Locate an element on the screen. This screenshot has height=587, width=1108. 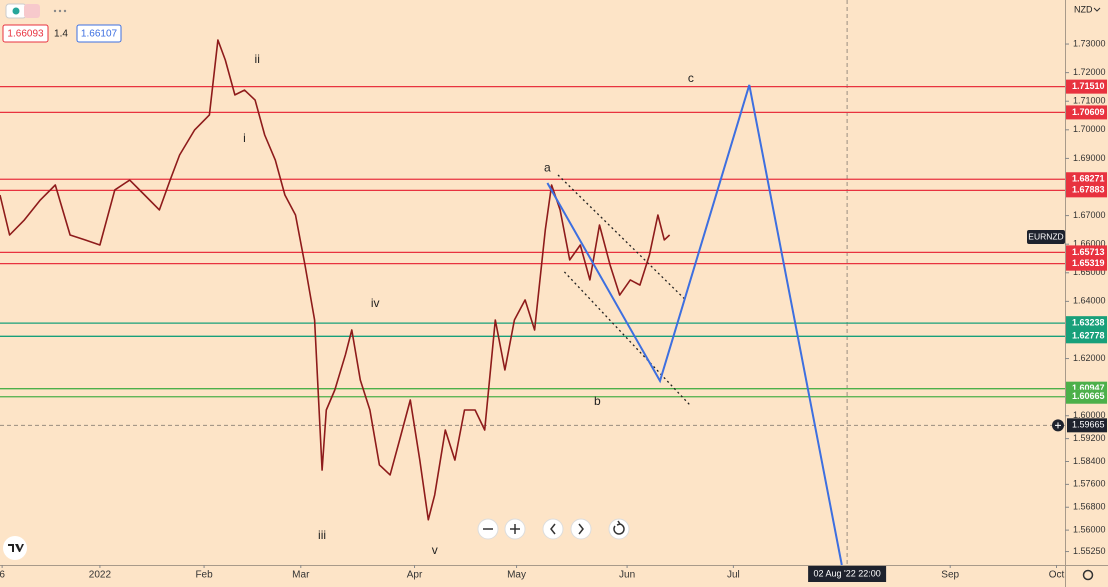
ask: 1.66107 is located at coordinates (99, 34).